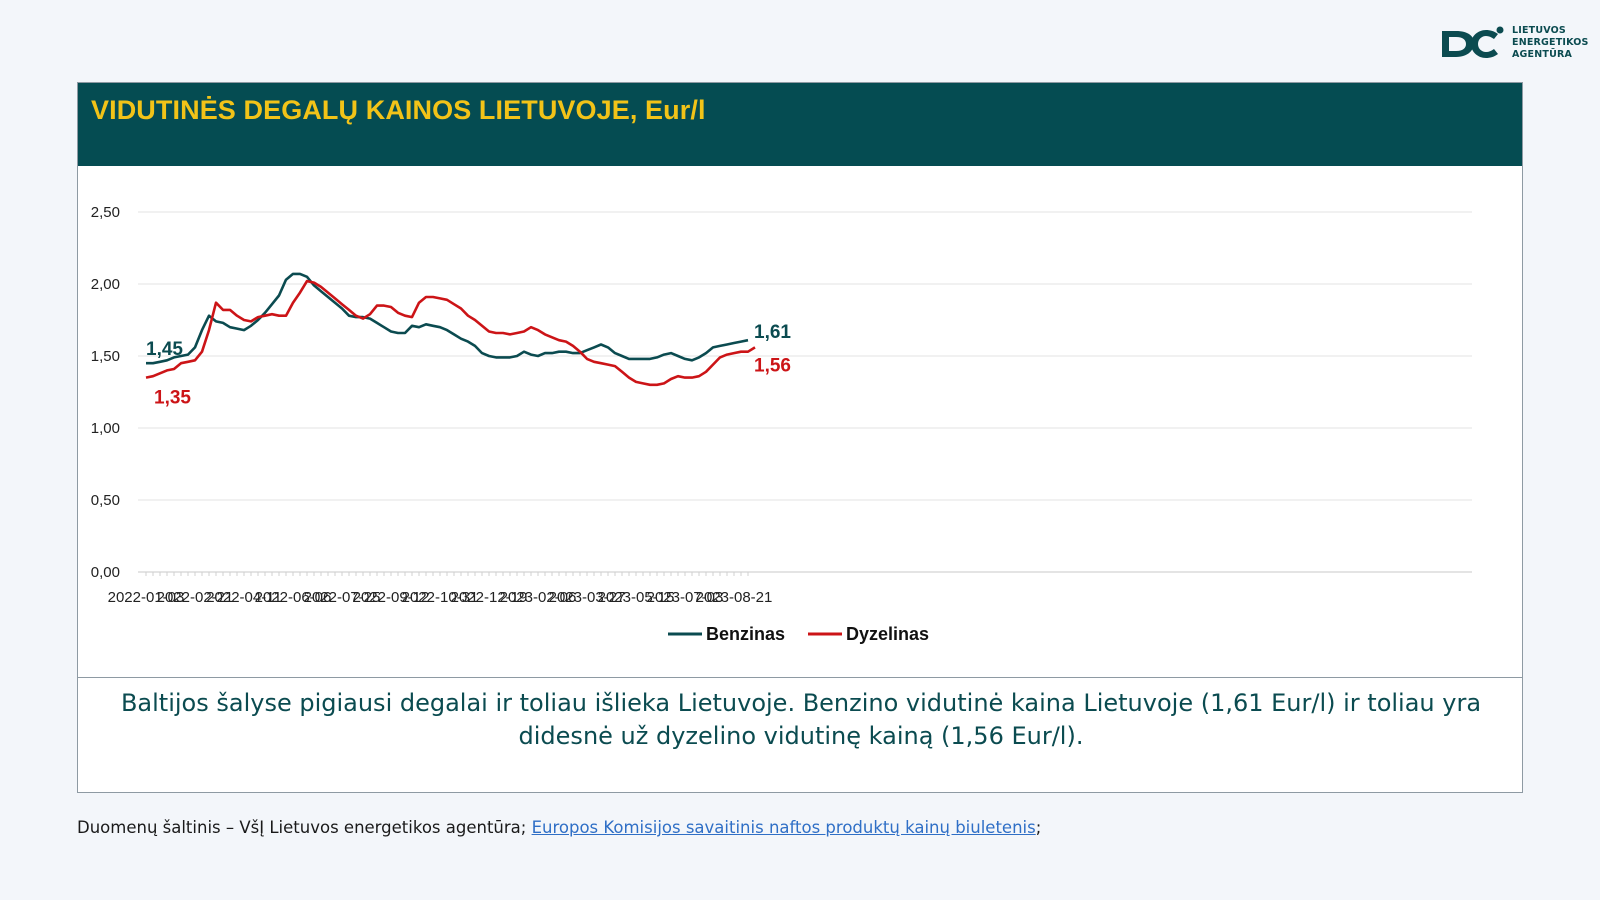 The image size is (1600, 900). Describe the element at coordinates (105, 428) in the screenshot. I see `y-tick-label: 1,00` at that location.